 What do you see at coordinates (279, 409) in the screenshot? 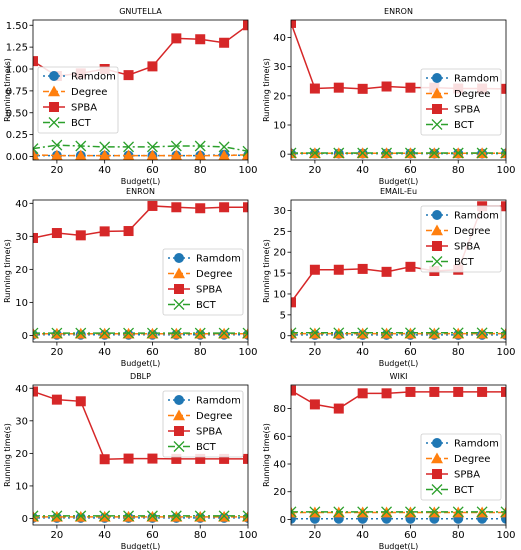
I see `y-tick-label: 80` at bounding box center [279, 409].